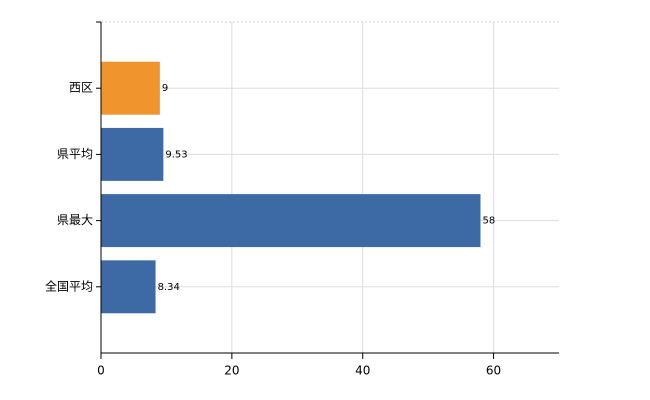 The height and width of the screenshot is (400, 650). Describe the element at coordinates (176, 154) in the screenshot. I see `value-label: 9.53` at that location.